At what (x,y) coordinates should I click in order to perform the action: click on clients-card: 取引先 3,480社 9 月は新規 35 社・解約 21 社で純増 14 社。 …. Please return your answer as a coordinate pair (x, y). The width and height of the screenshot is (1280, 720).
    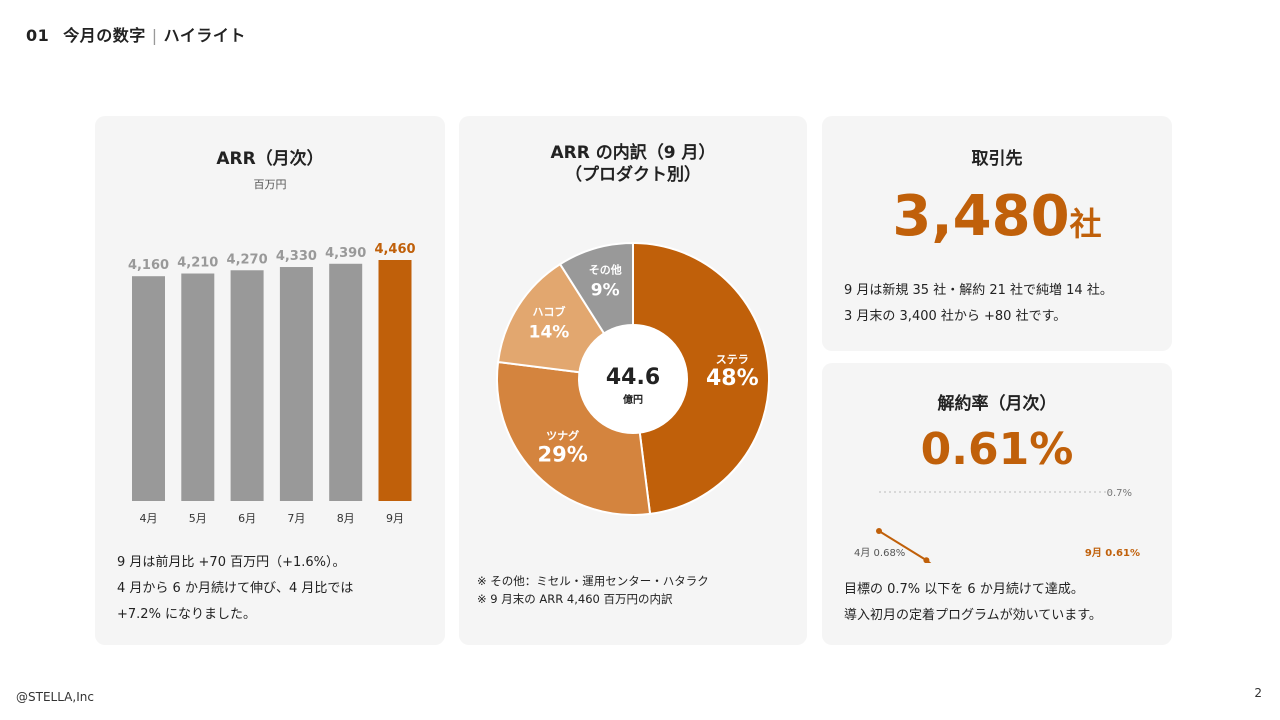
    Looking at the image, I should click on (997, 233).